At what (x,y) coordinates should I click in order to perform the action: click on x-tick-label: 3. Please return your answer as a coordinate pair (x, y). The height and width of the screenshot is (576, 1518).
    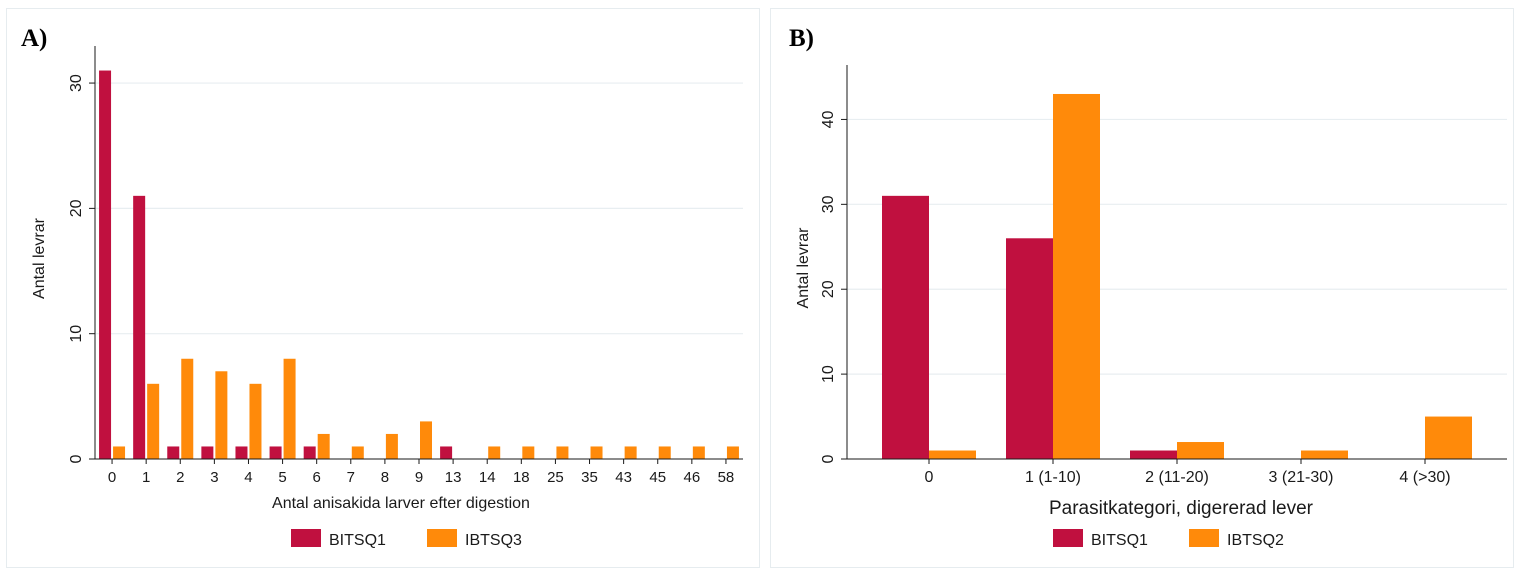
    Looking at the image, I should click on (214, 477).